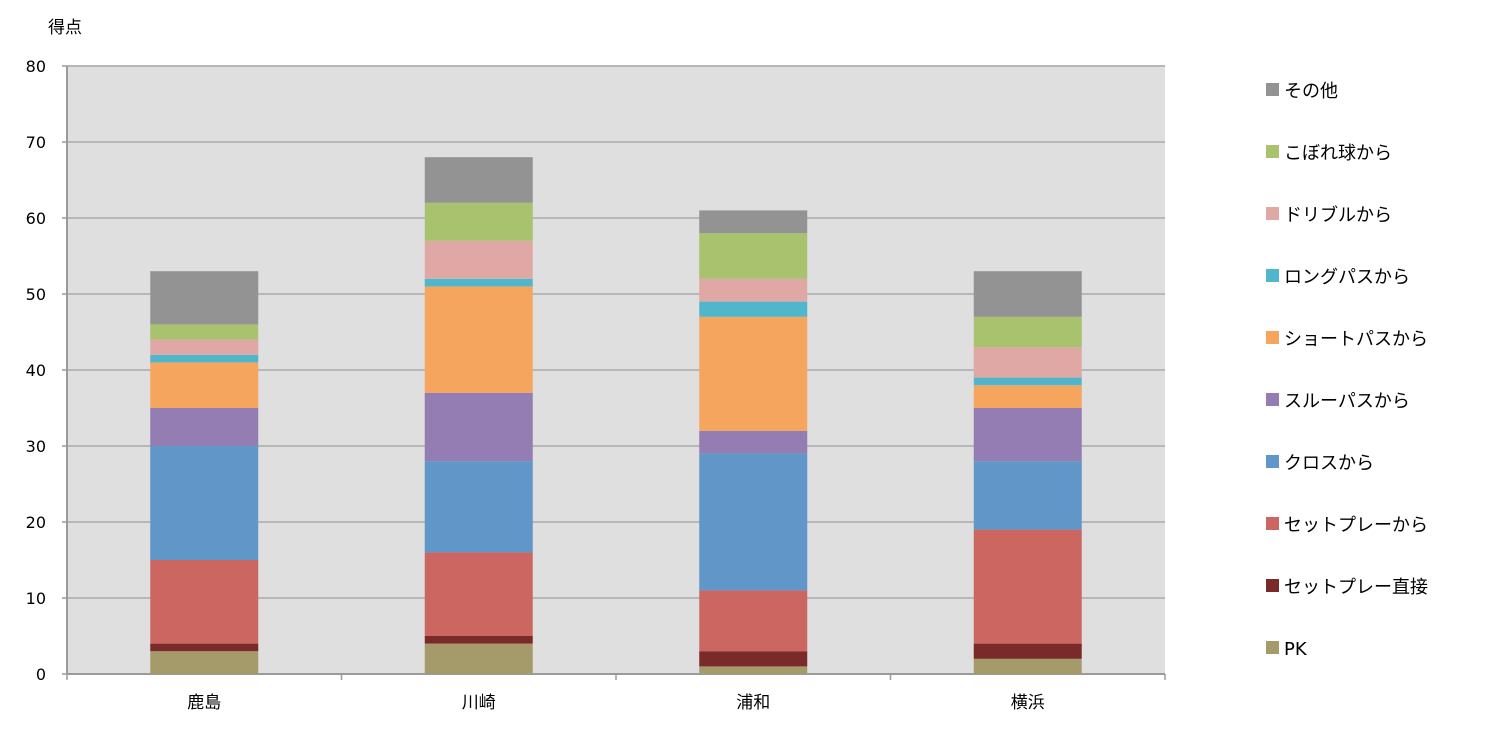 This screenshot has width=1492, height=734. What do you see at coordinates (1028, 703) in the screenshot?
I see `x-tick-label: 横浜` at bounding box center [1028, 703].